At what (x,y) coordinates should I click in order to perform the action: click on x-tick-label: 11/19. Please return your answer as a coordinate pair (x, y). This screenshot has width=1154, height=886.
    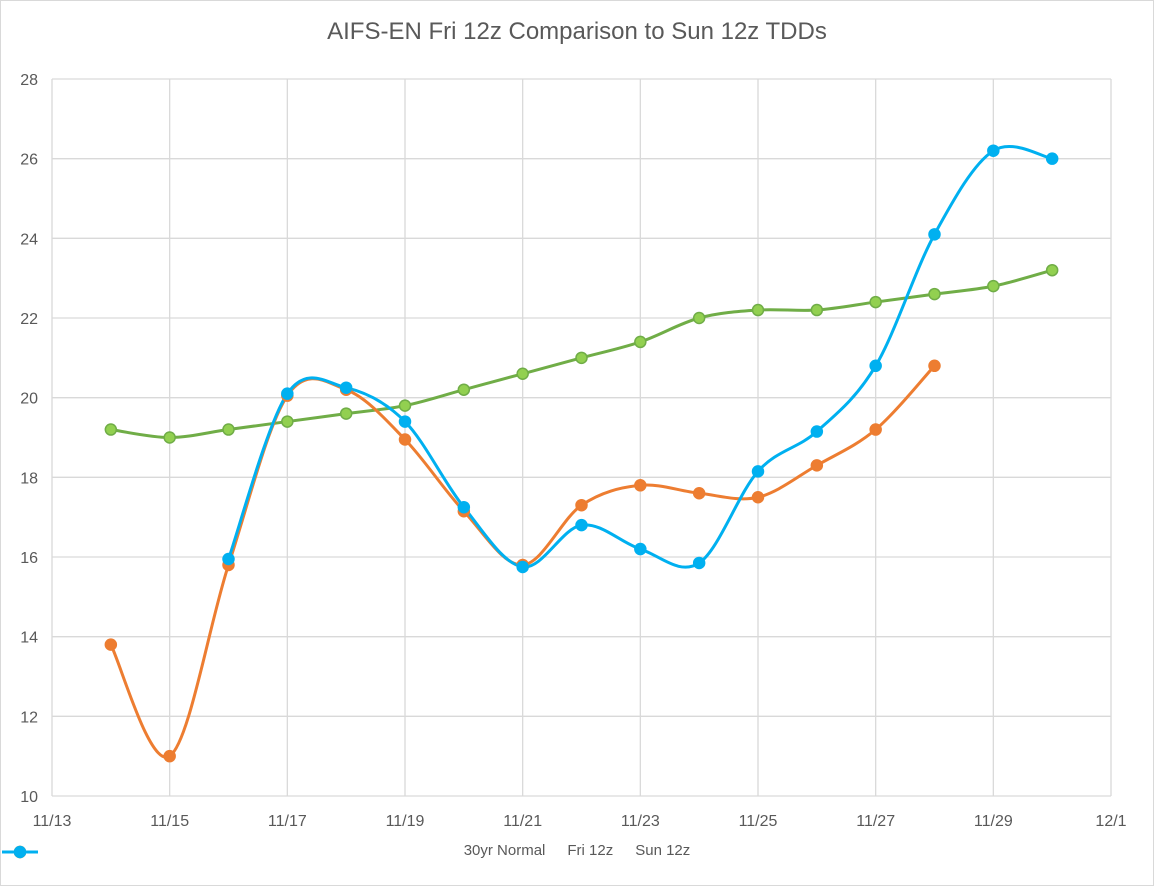
    Looking at the image, I should click on (405, 821).